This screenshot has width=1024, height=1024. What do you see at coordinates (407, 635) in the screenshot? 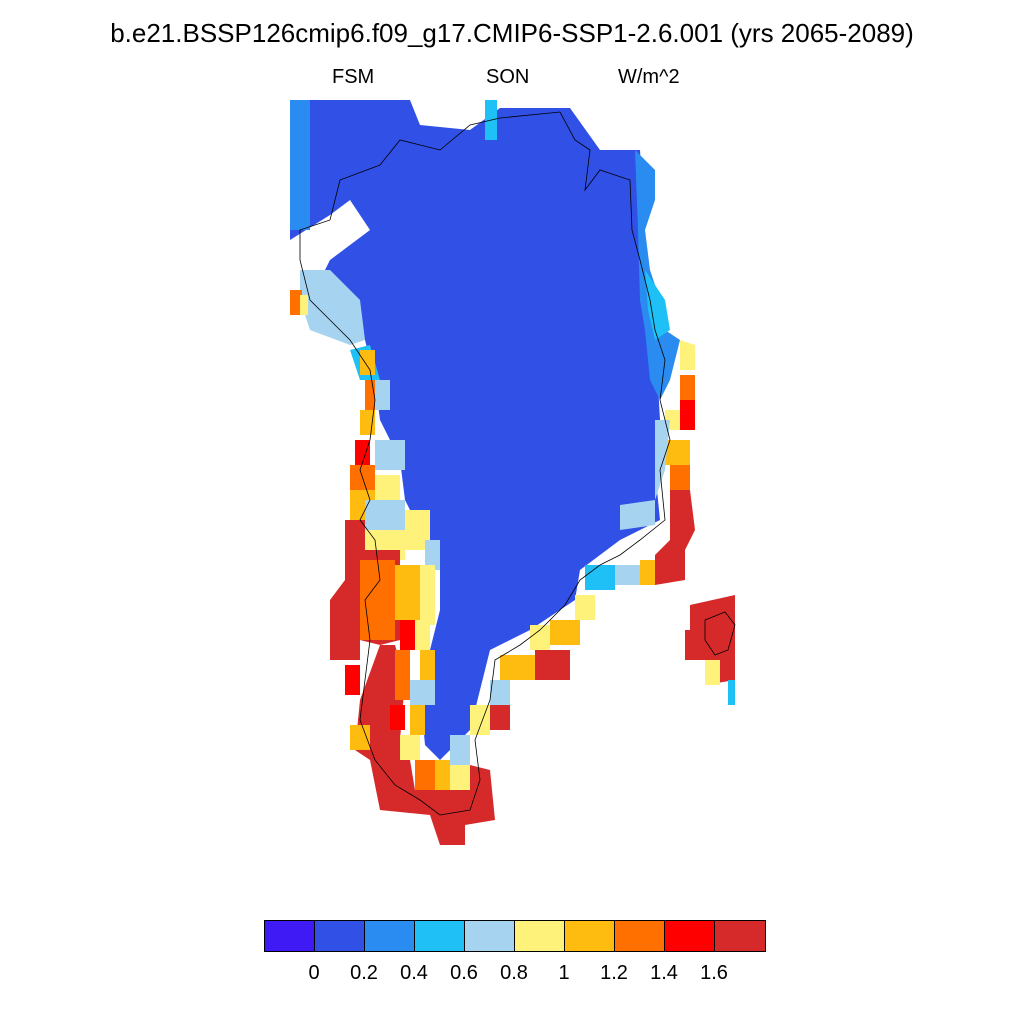
I see `sw-red3` at bounding box center [407, 635].